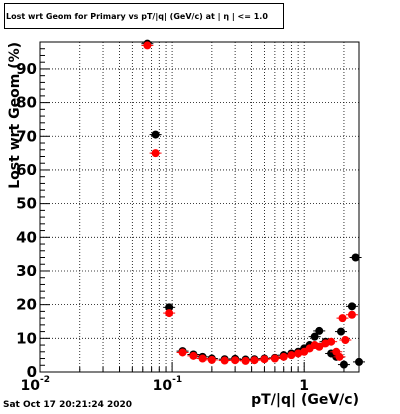 The image size is (400, 414). I want to click on y-tick-label: 40, so click(26, 237).